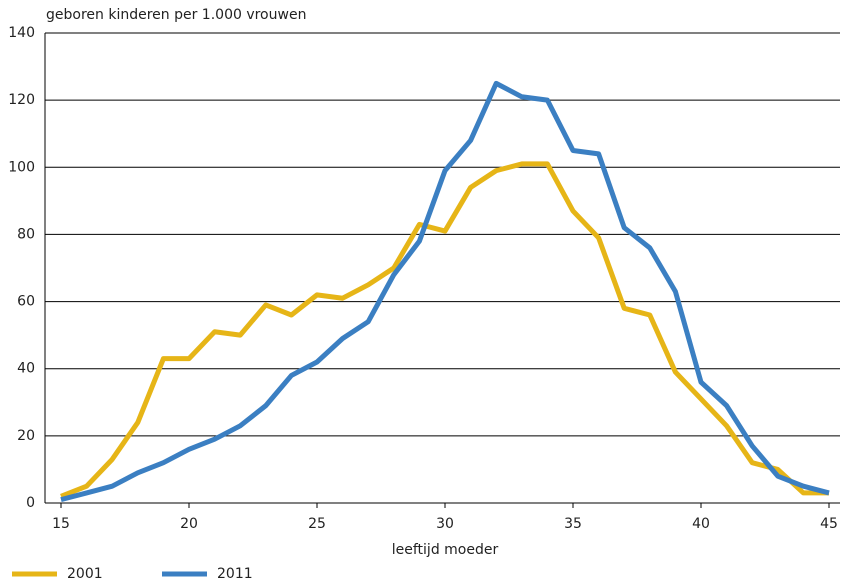  I want to click on y-tick-label: 0, so click(30, 503).